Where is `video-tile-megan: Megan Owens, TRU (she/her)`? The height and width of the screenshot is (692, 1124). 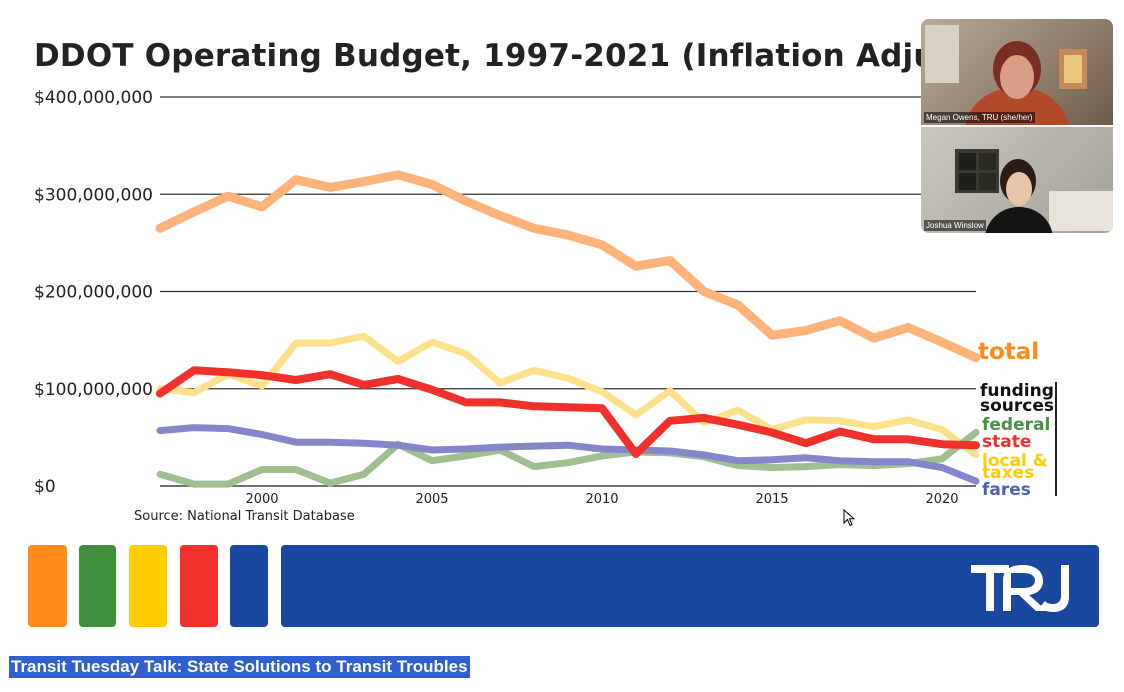 video-tile-megan: Megan Owens, TRU (she/her) is located at coordinates (1017, 72).